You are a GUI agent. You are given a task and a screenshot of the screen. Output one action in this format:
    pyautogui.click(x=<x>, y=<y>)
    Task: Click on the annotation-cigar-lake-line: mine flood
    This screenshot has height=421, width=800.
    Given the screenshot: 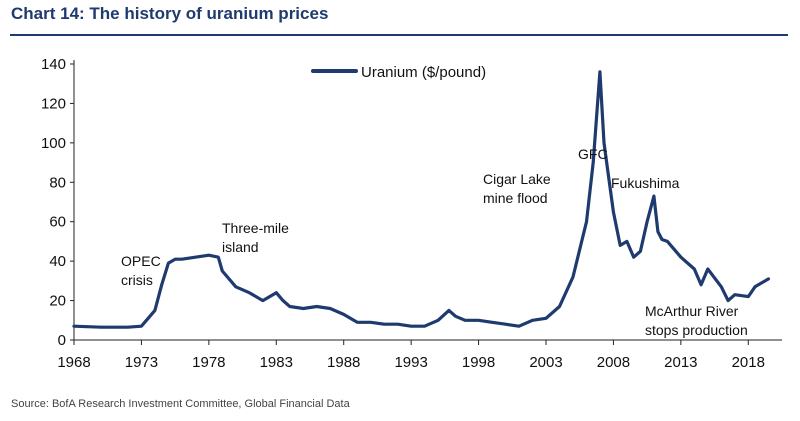 What is the action you would take?
    pyautogui.click(x=515, y=198)
    